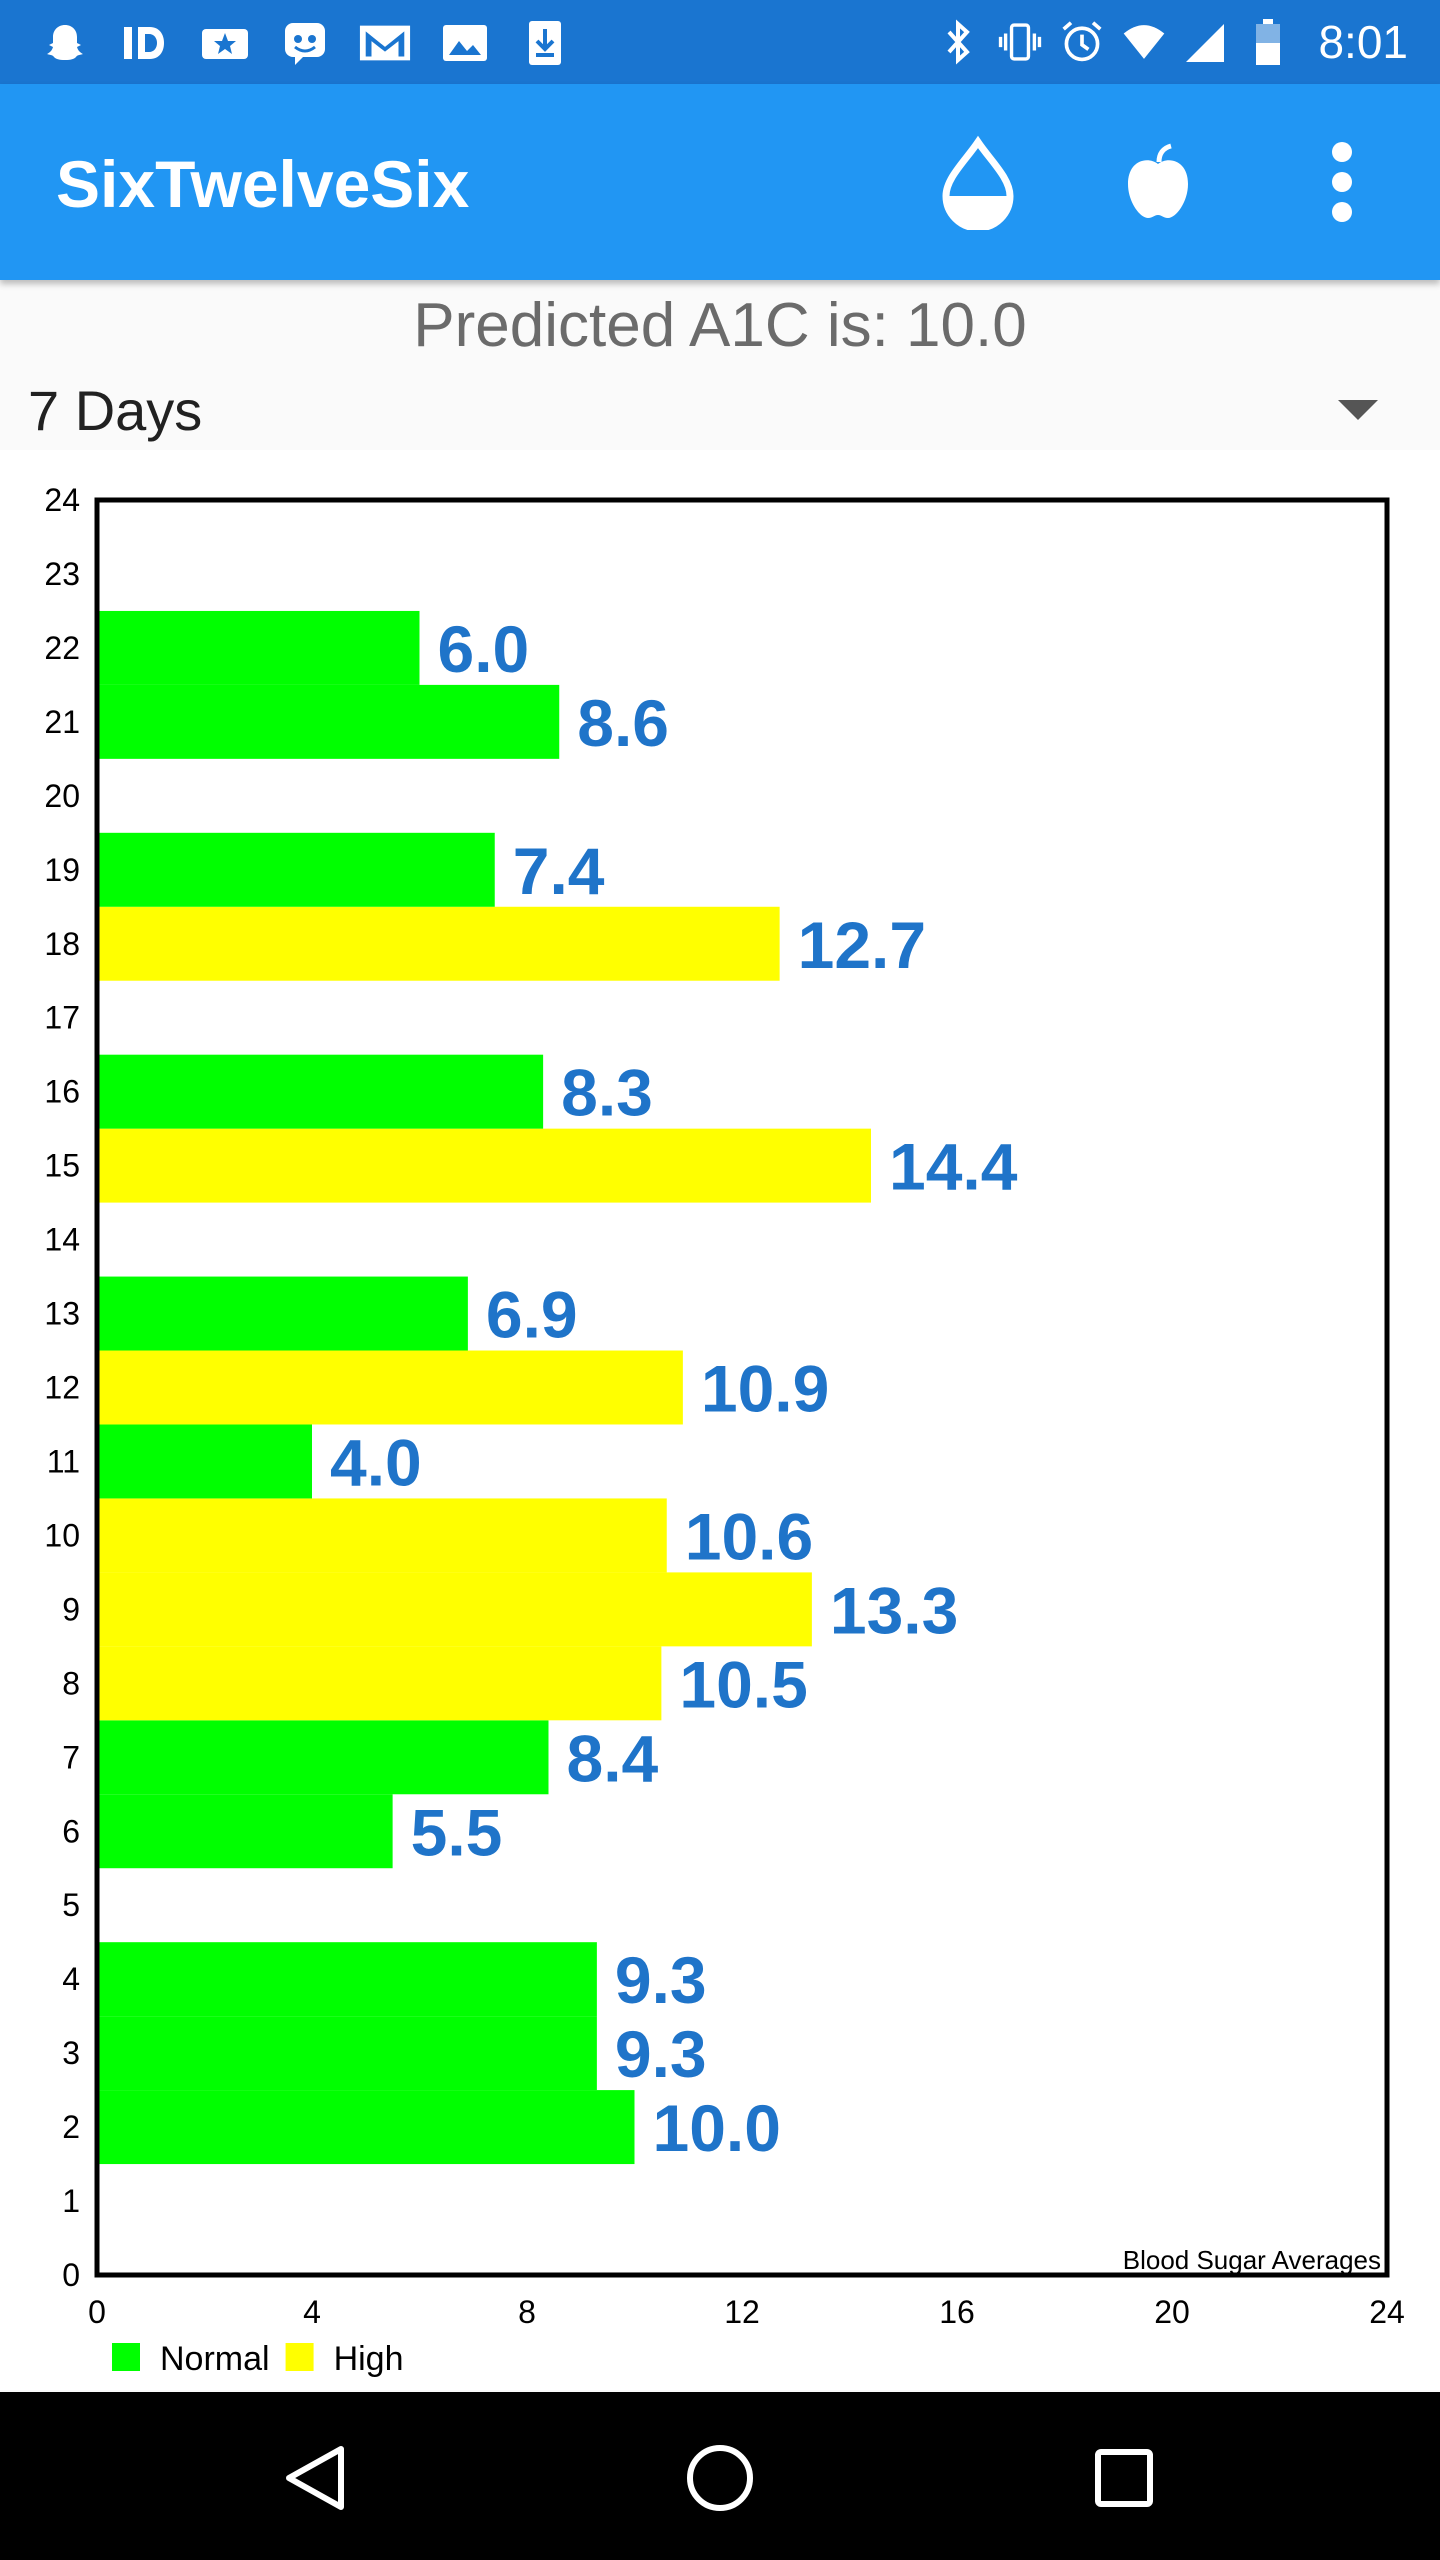 This screenshot has width=1440, height=2560. I want to click on range-dropdown: 7 Days, so click(720, 410).